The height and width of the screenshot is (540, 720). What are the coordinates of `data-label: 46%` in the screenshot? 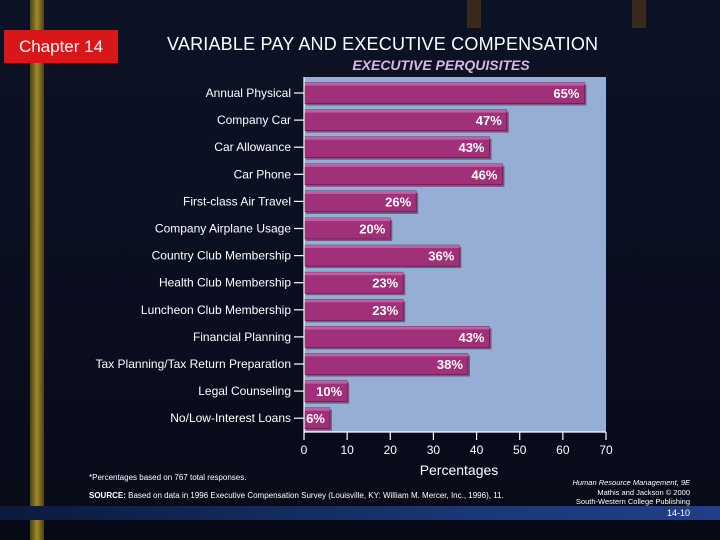 It's located at (484, 174).